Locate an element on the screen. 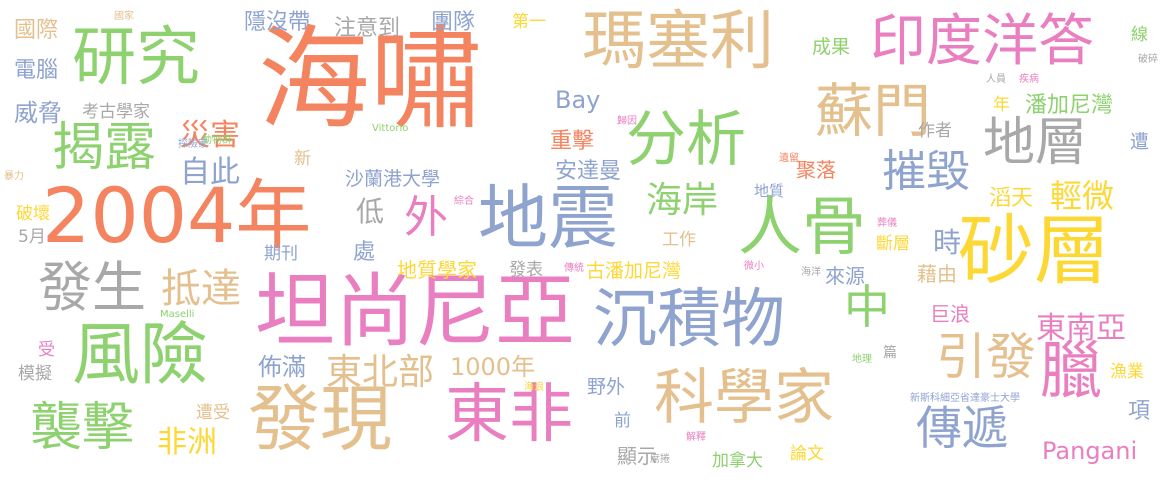 The width and height of the screenshot is (1175, 482). word-sumen: 蘇門 is located at coordinates (873, 111).